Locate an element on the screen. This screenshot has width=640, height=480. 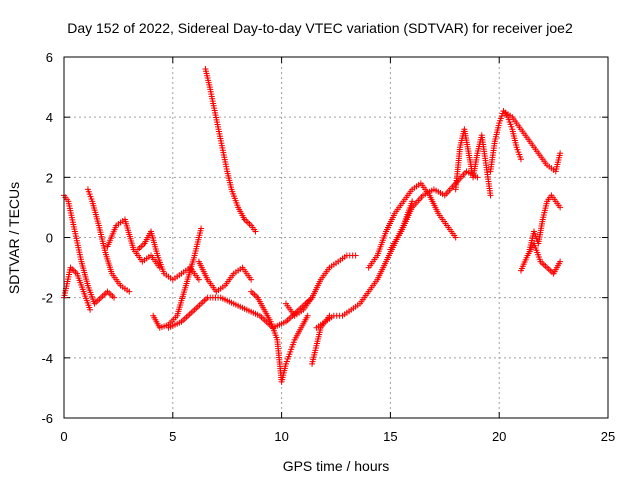
x-tick-label: 20 is located at coordinates (499, 436).